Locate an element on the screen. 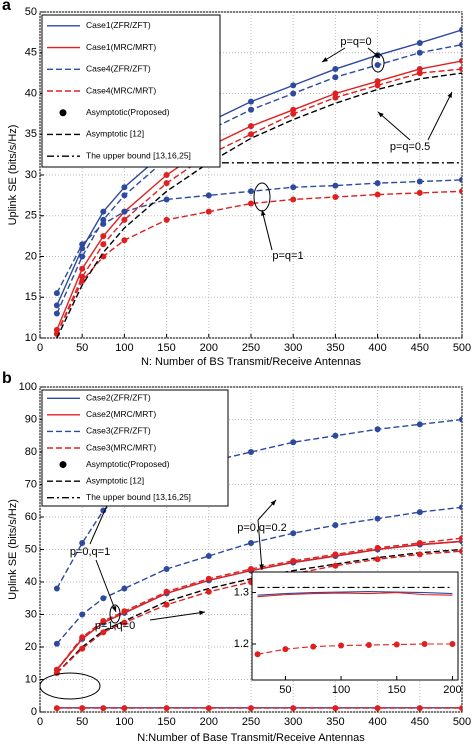  legend-box is located at coordinates (135, 448).